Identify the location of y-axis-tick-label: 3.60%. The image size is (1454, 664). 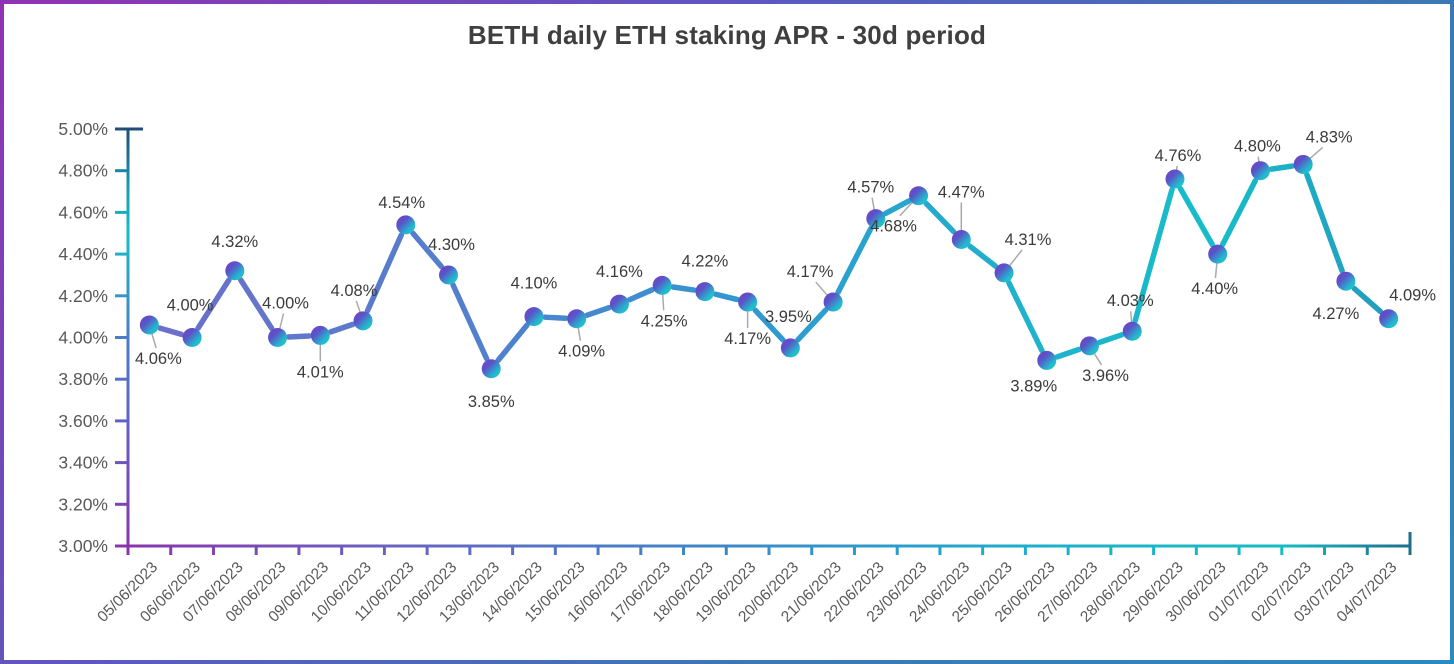
(83, 421).